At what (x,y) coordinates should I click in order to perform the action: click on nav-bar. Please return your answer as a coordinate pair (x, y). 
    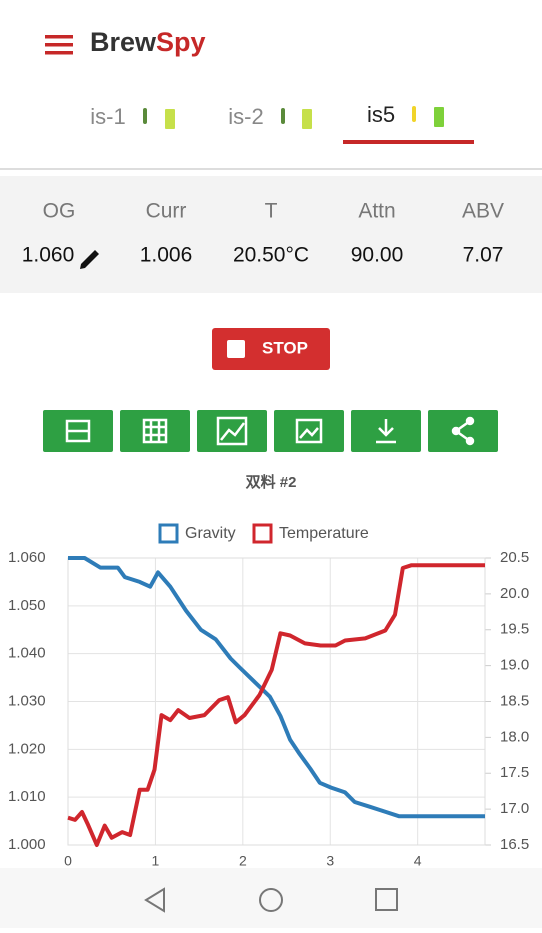
    Looking at the image, I should click on (271, 898).